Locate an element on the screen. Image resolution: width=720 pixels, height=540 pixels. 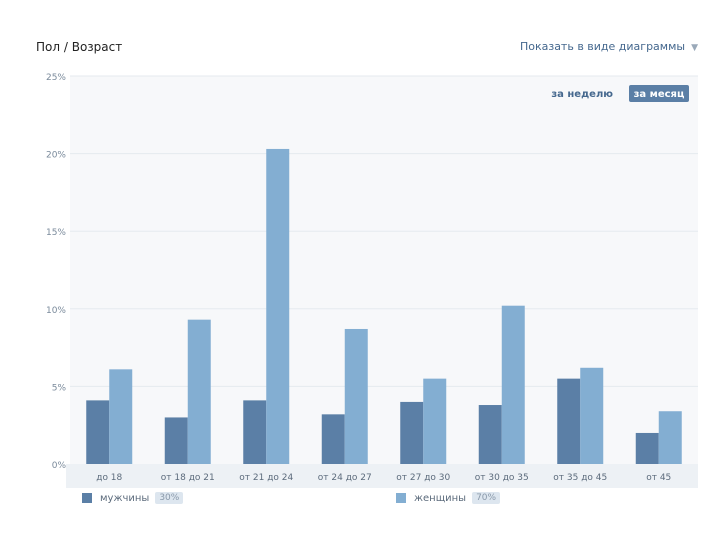
legend-women-share: 70% is located at coordinates (486, 498).